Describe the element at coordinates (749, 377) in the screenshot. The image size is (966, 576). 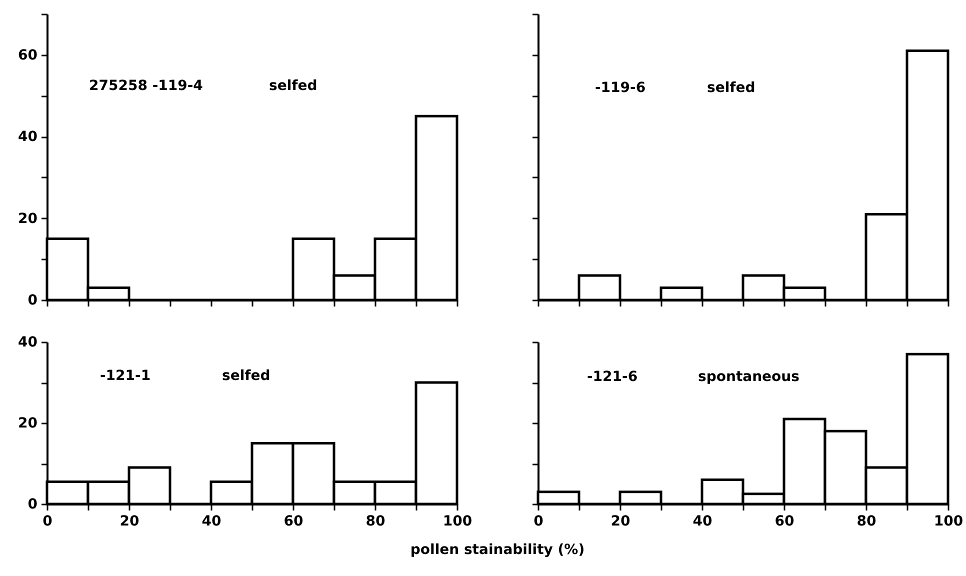
I see `annotation: spontaneous` at that location.